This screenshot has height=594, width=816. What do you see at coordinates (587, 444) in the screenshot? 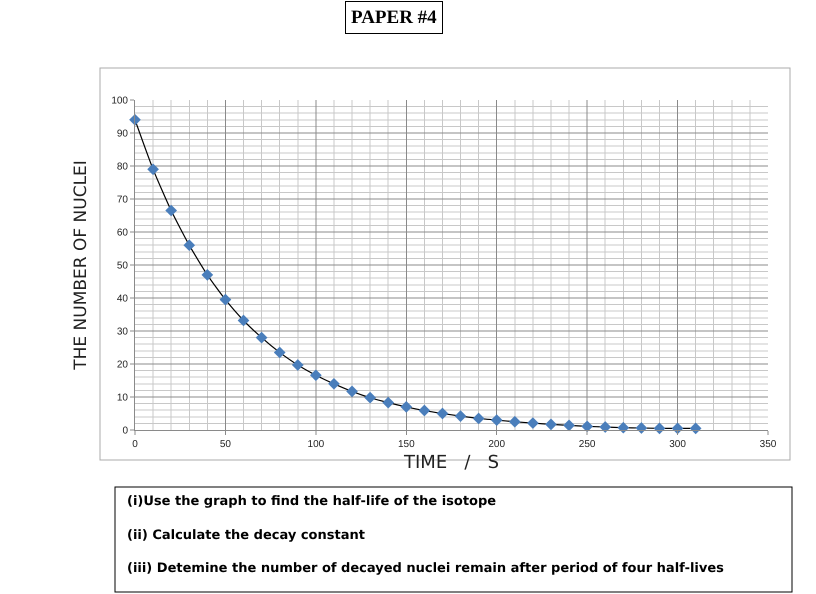
I see `x-tick-label: 250` at bounding box center [587, 444].